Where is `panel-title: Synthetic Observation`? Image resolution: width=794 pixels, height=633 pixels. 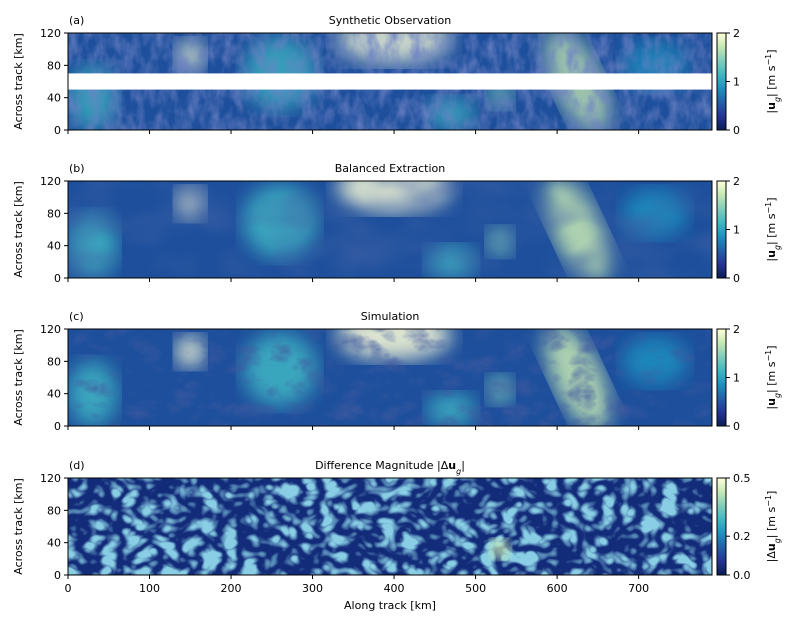 panel-title: Synthetic Observation is located at coordinates (390, 20).